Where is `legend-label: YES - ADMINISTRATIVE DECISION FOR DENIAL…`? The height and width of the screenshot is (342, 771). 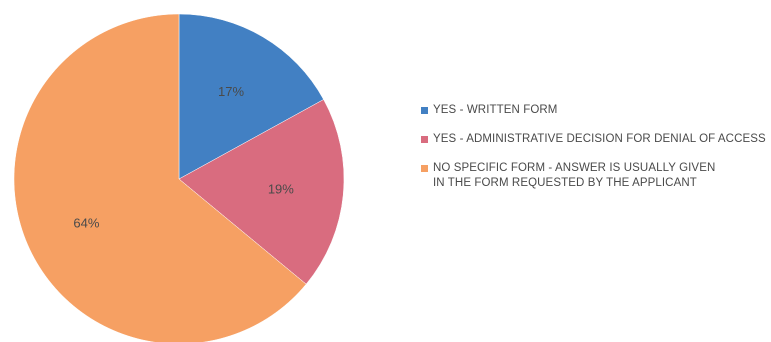 legend-label: YES - ADMINISTRATIVE DECISION FOR DENIAL… is located at coordinates (599, 139).